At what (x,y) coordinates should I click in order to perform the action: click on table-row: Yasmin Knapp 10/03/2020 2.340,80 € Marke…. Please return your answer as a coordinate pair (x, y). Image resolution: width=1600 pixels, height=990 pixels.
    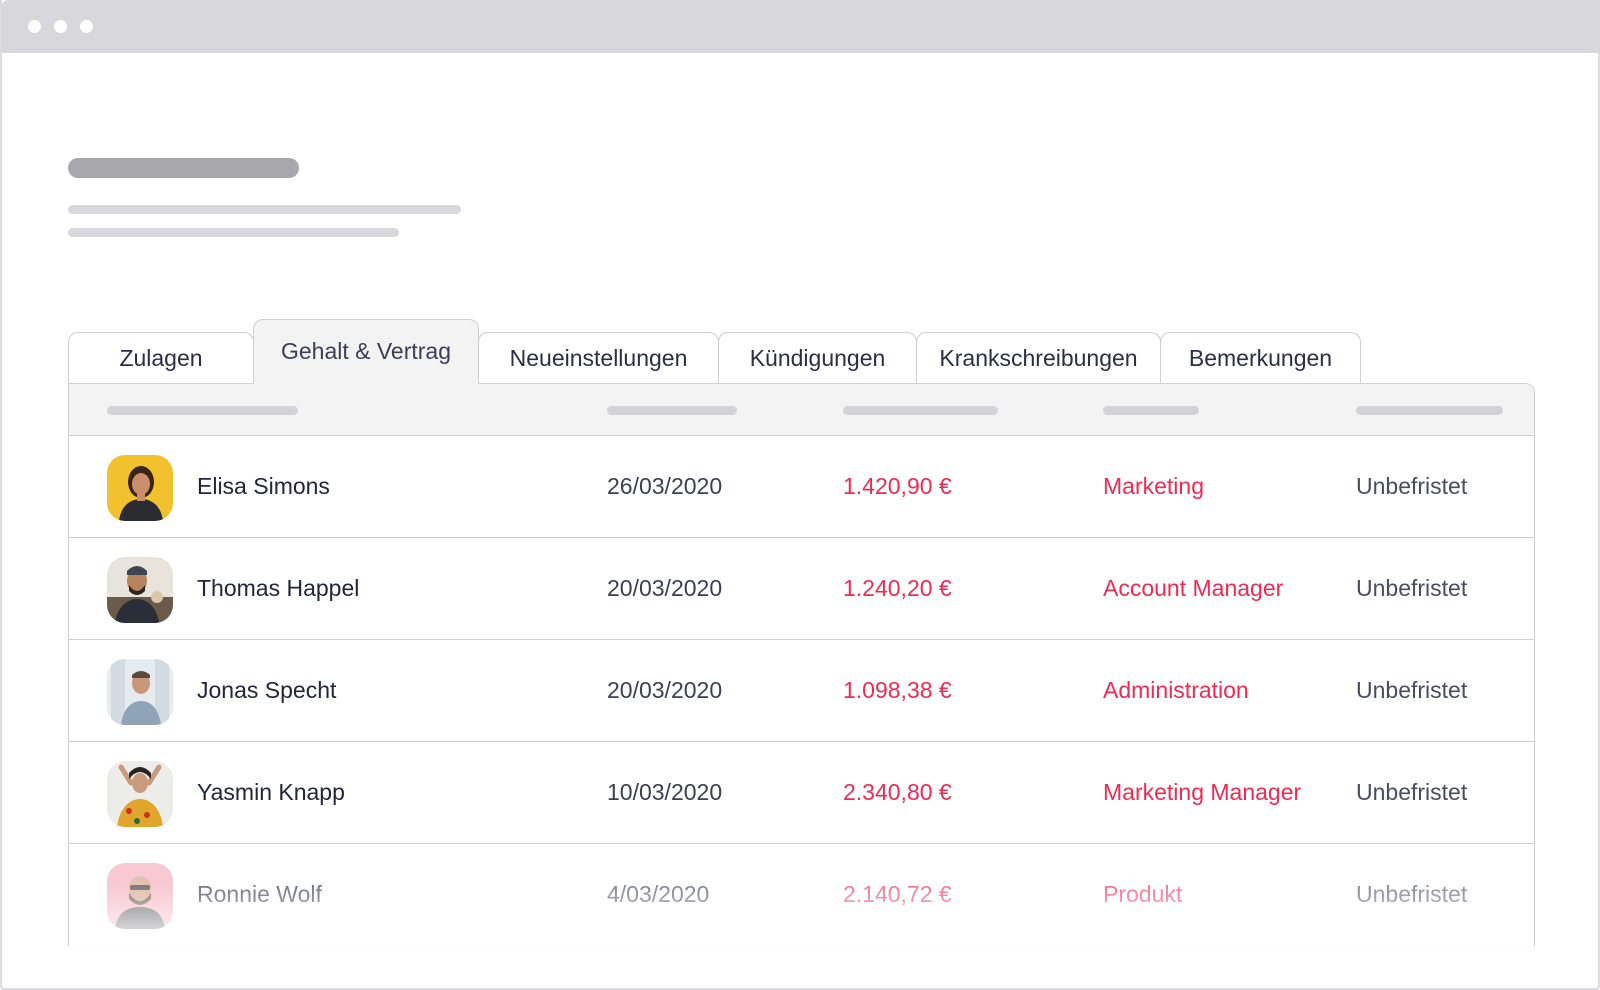
    Looking at the image, I should click on (801, 793).